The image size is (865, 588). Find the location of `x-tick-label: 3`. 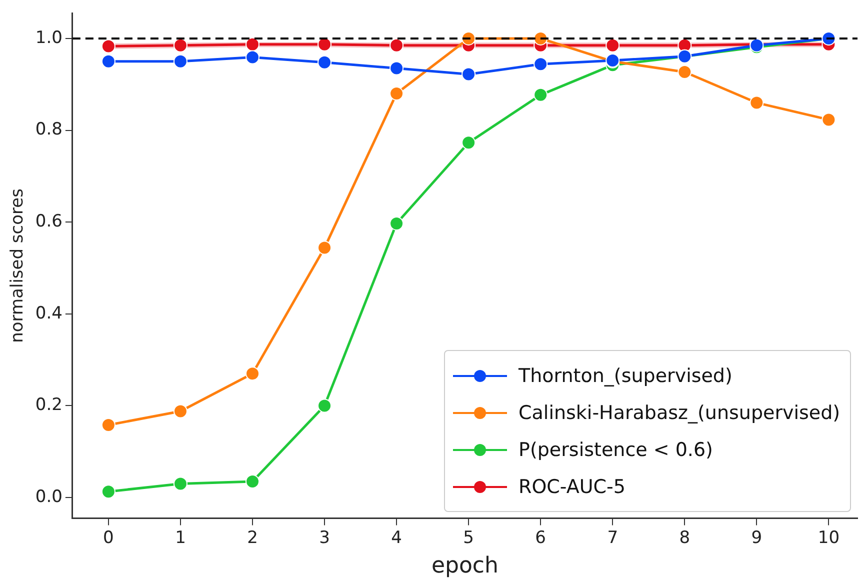

x-tick-label: 3 is located at coordinates (324, 538).